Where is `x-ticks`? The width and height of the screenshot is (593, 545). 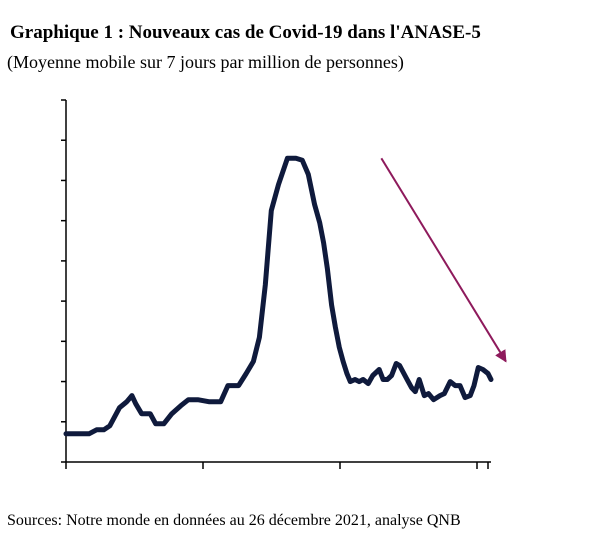 x-ticks is located at coordinates (277, 465).